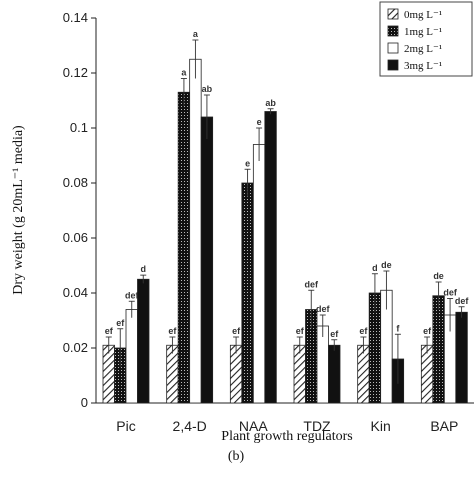 The image size is (474, 485). What do you see at coordinates (286, 436) in the screenshot?
I see `x-axis-title: Plant growth regulators` at bounding box center [286, 436].